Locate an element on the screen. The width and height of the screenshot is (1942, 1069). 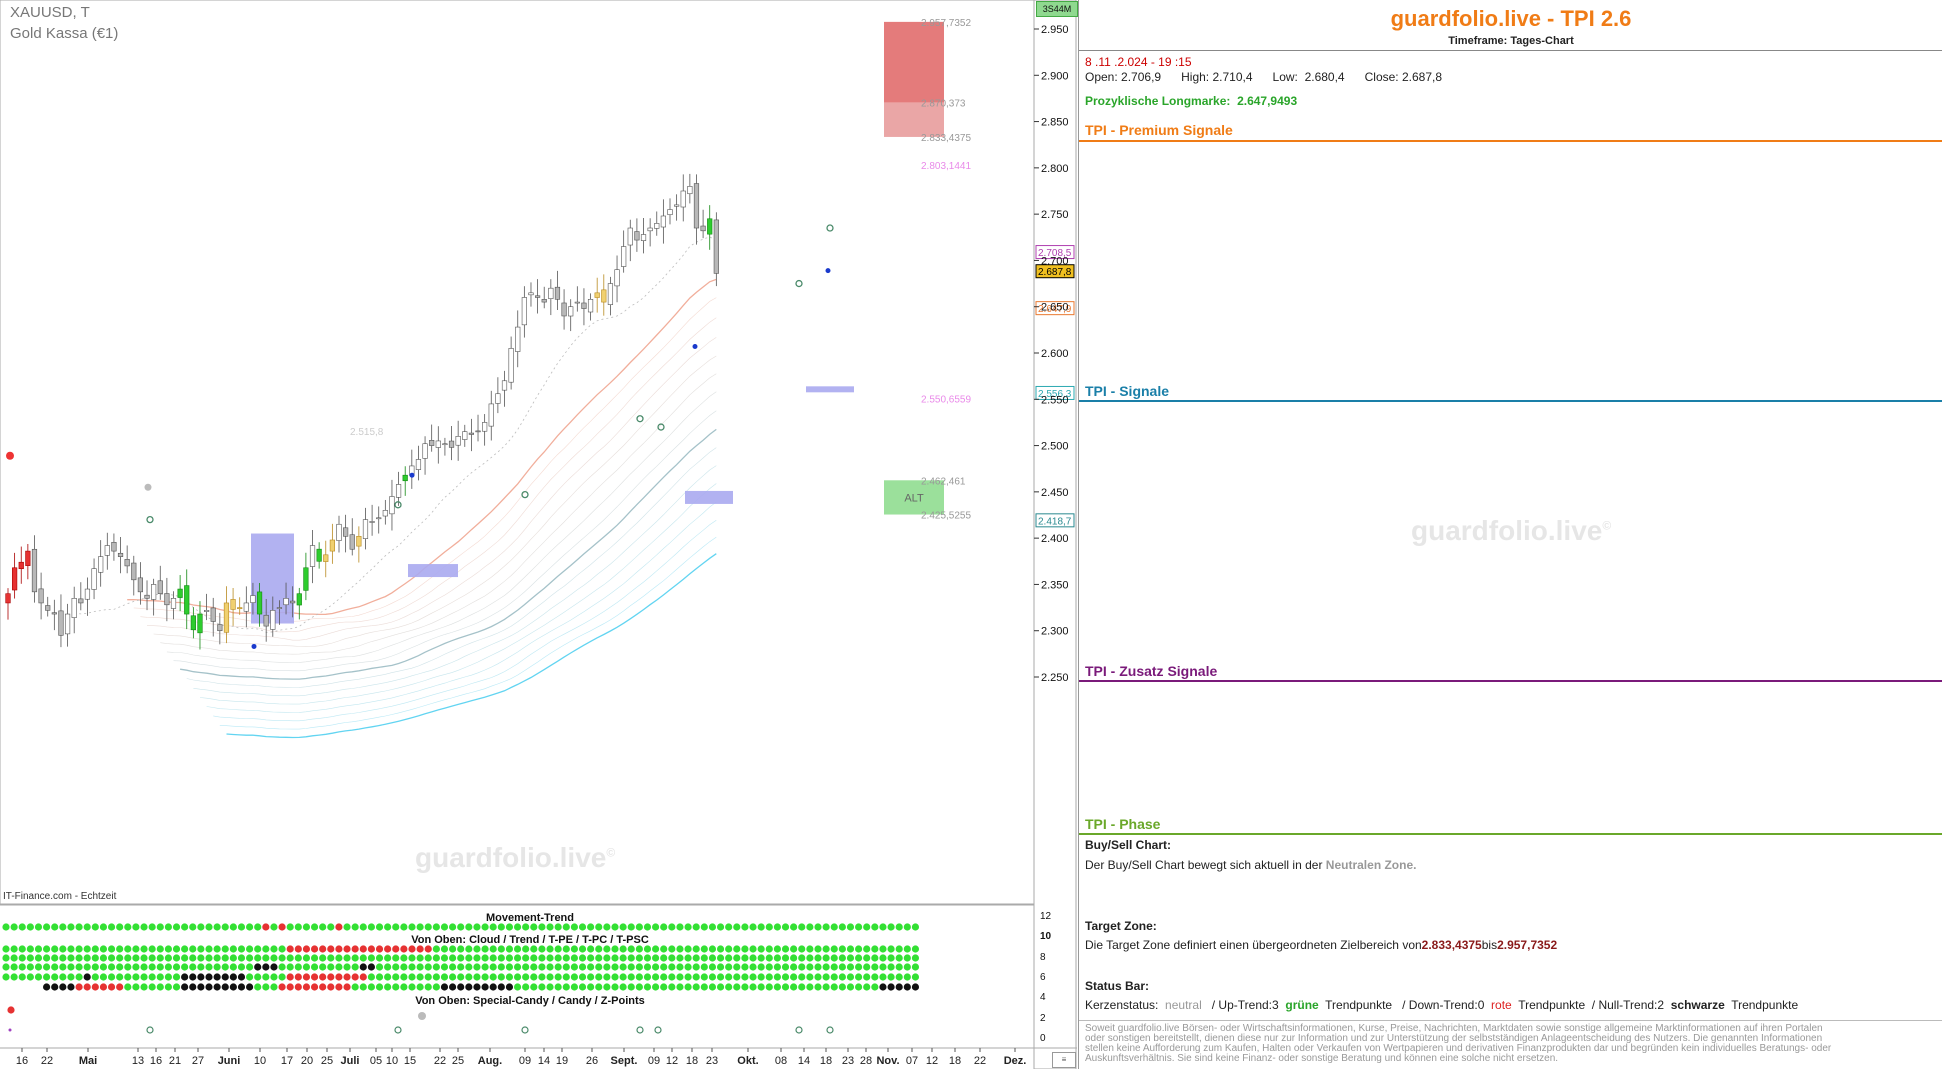
sub-tick-label: 0 is located at coordinates (1043, 1038).